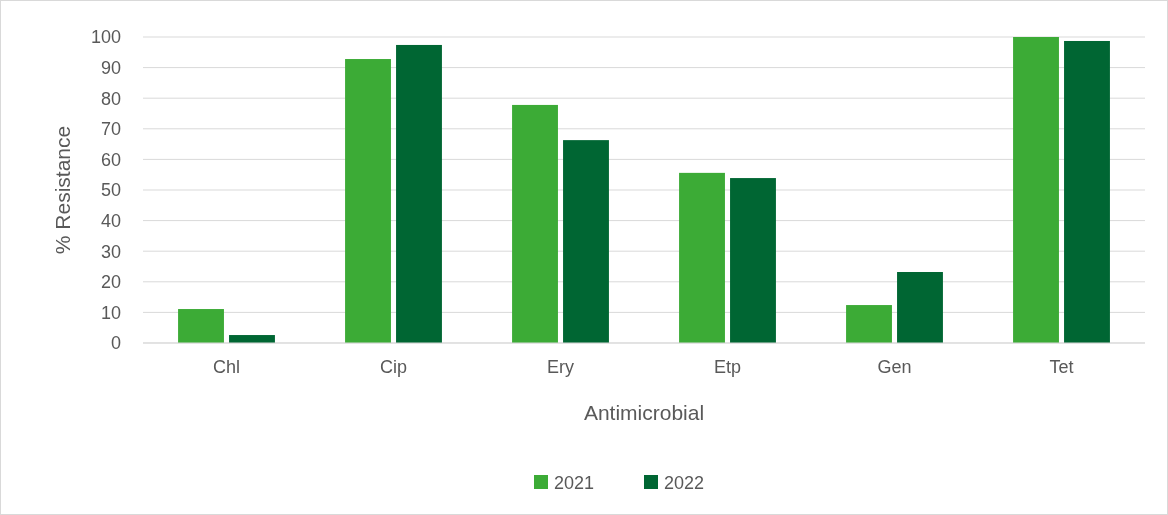 The width and height of the screenshot is (1168, 515). What do you see at coordinates (574, 483) in the screenshot?
I see `legend-label: 2021` at bounding box center [574, 483].